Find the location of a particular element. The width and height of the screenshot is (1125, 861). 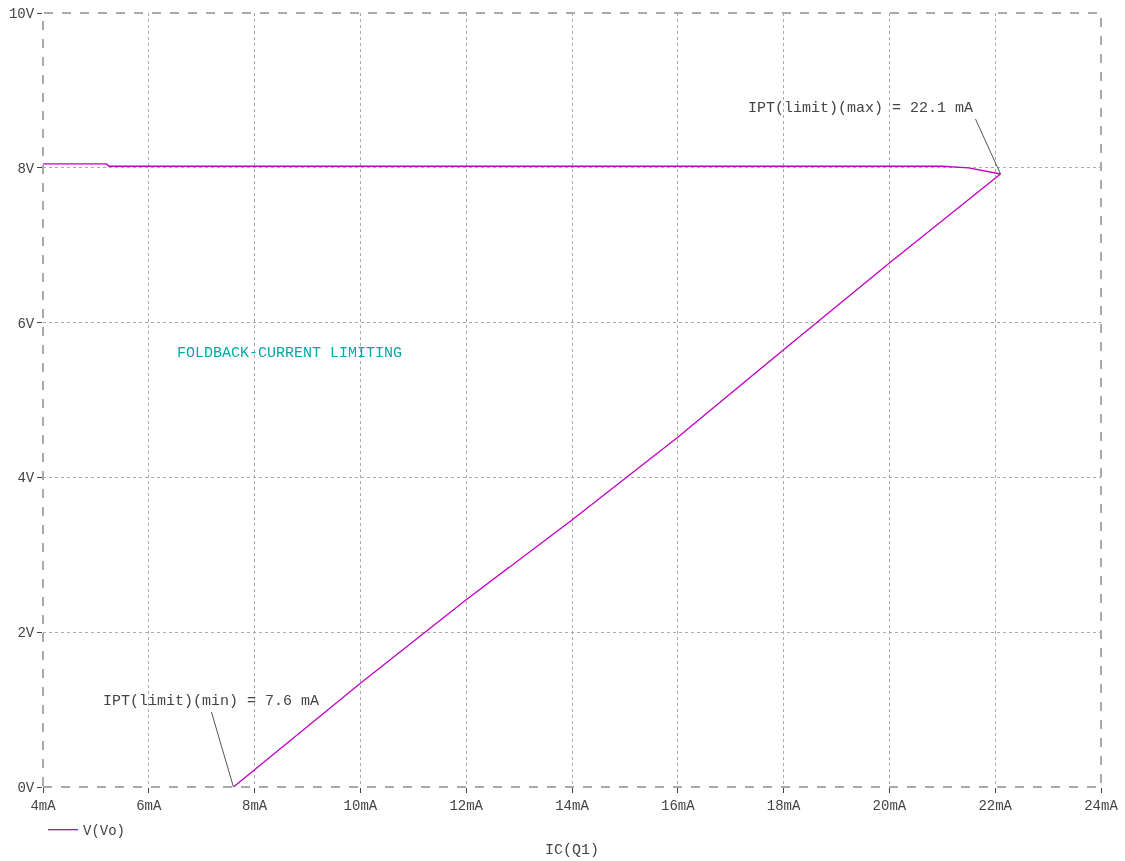

x-tick-label: 12mA is located at coordinates (466, 805).